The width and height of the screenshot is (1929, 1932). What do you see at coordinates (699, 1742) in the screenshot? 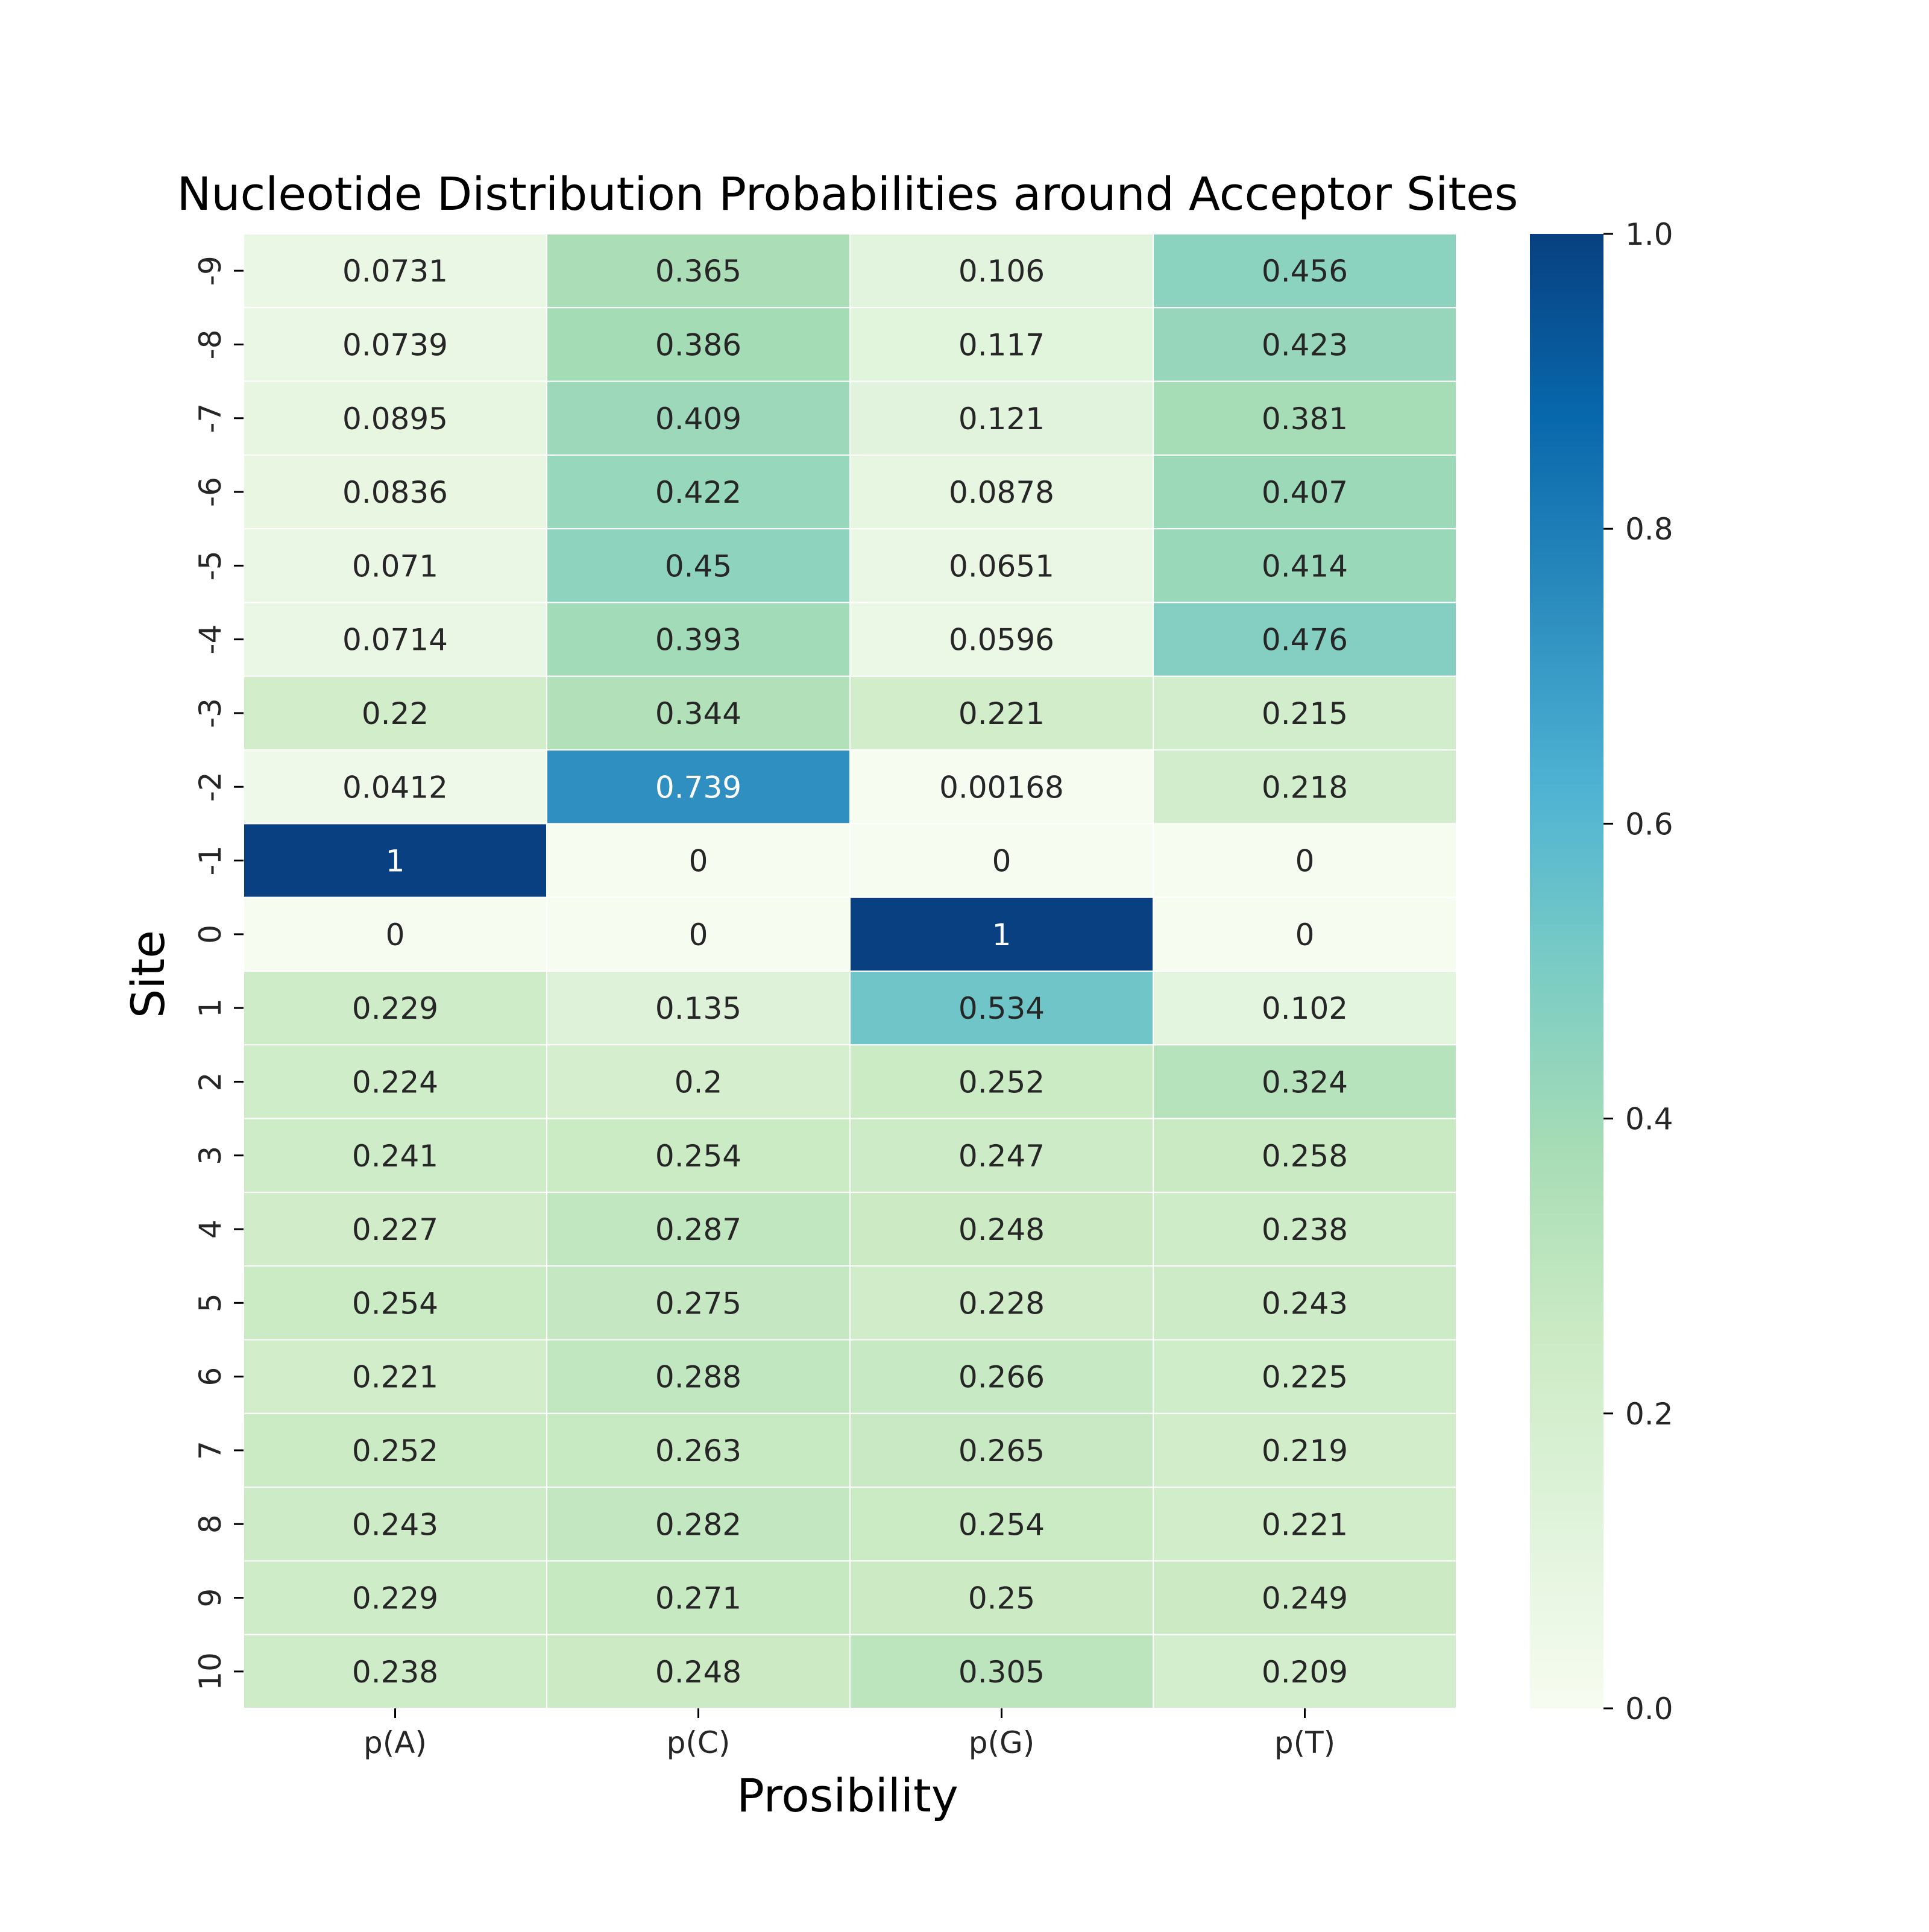
I see `x-tick-label: p(C)` at bounding box center [699, 1742].